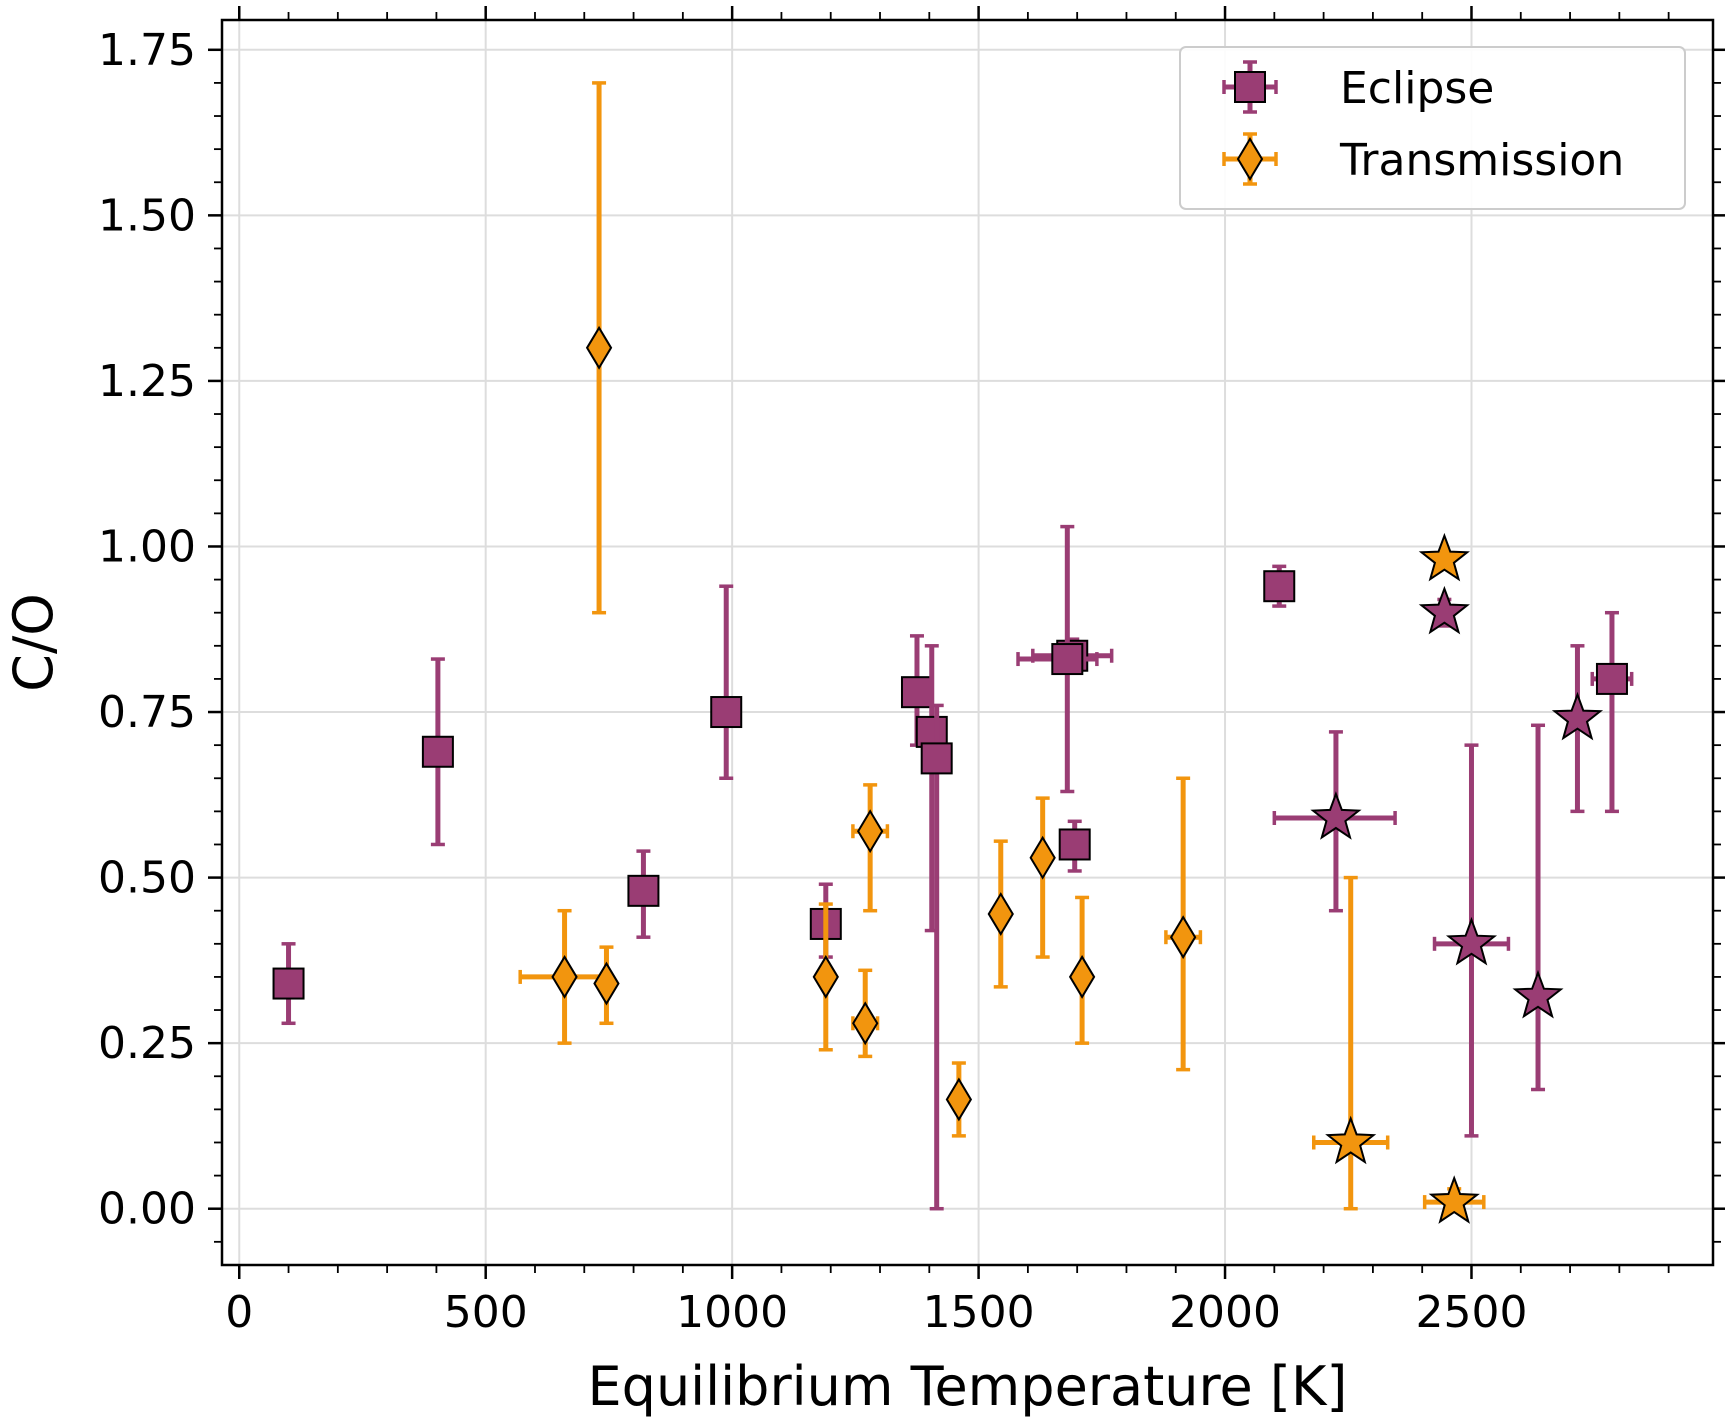  What do you see at coordinates (147, 1209) in the screenshot?
I see `y-tick-label: 0.00` at bounding box center [147, 1209].